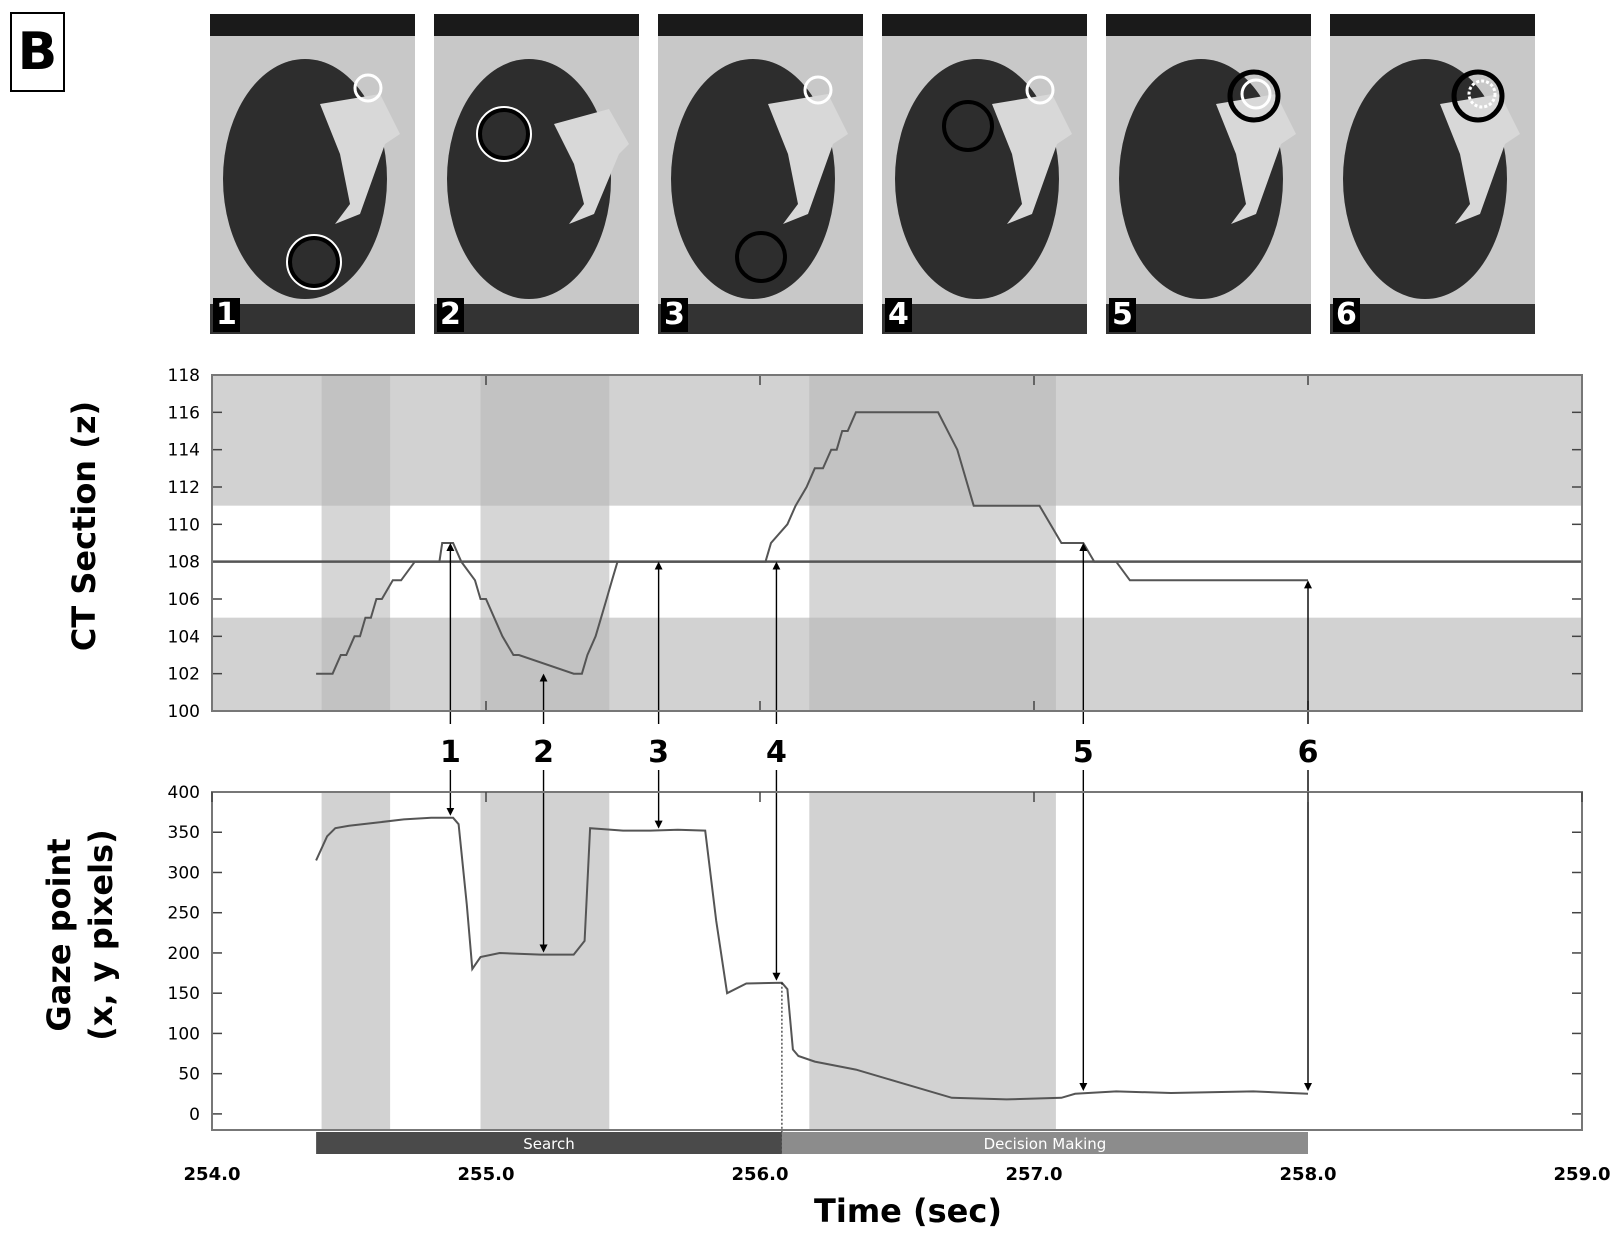 The image size is (1613, 1244). I want to click on time-x-tick-label: 254.0, so click(212, 1174).